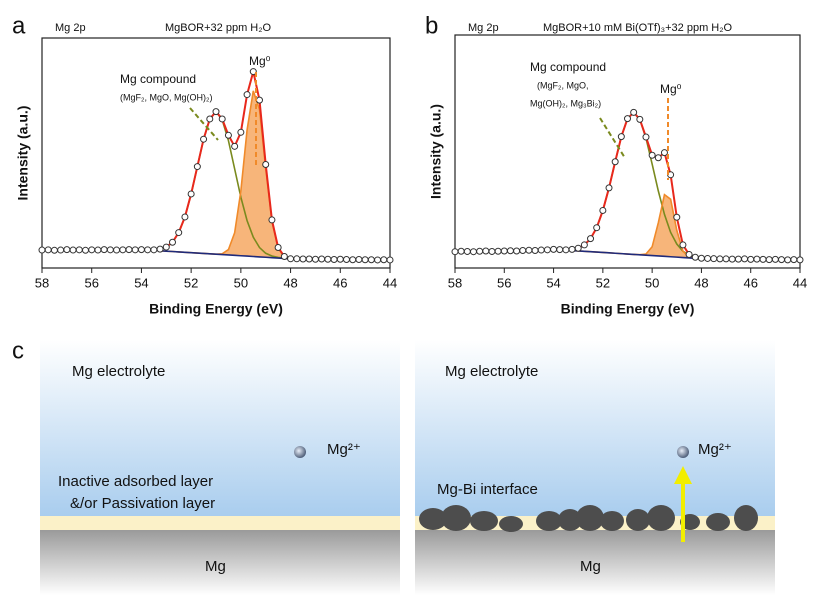 This screenshot has width=814, height=595. What do you see at coordinates (340, 282) in the screenshot?
I see `x-tick-label: 46` at bounding box center [340, 282].